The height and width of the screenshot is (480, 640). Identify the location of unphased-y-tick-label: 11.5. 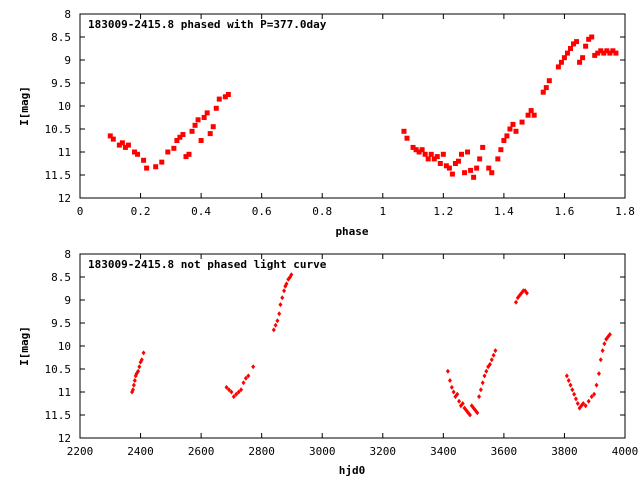
(58, 415).